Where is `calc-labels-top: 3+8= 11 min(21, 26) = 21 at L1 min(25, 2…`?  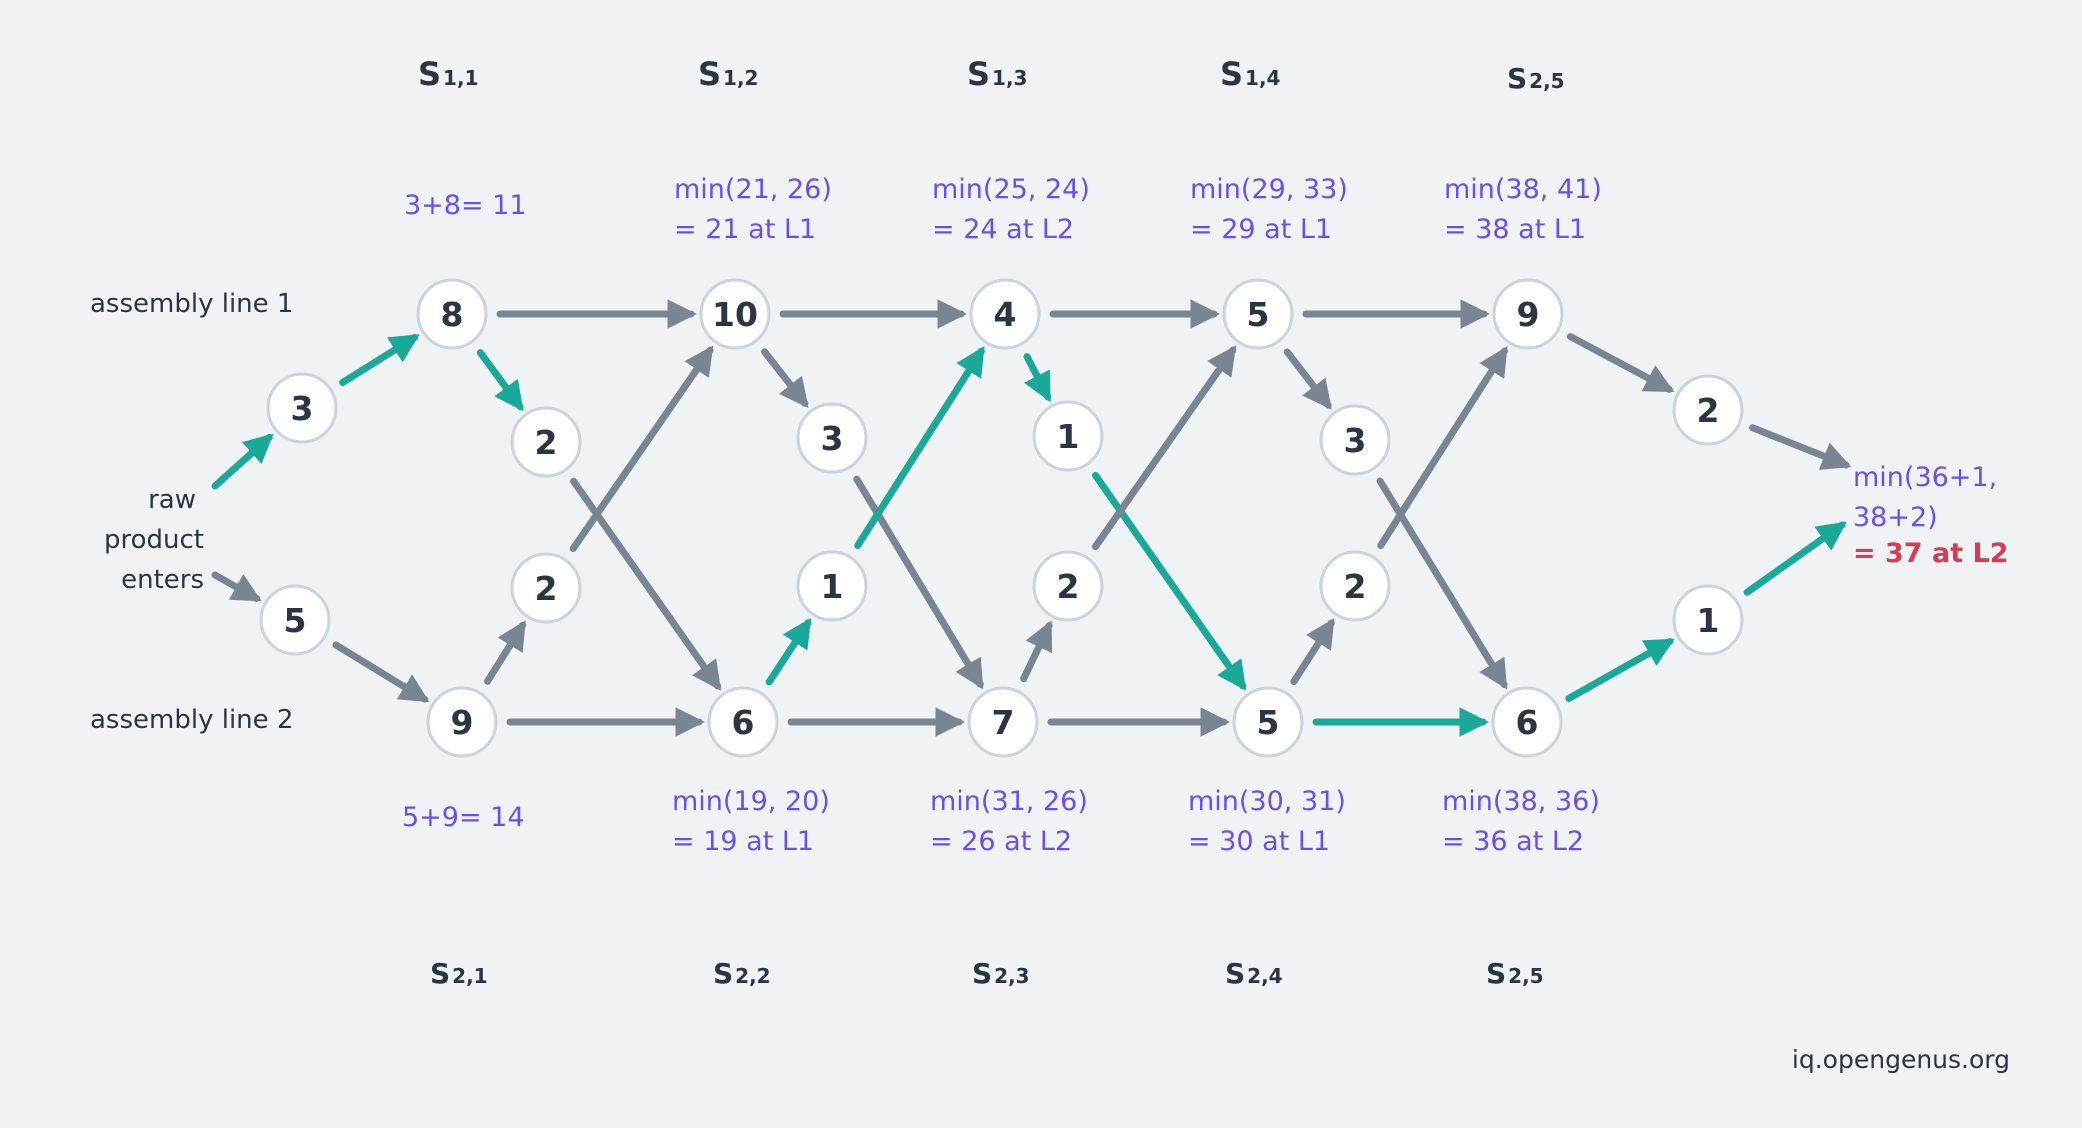 calc-labels-top: 3+8= 11 min(21, 26) = 21 at L1 min(25, 2… is located at coordinates (1003, 209).